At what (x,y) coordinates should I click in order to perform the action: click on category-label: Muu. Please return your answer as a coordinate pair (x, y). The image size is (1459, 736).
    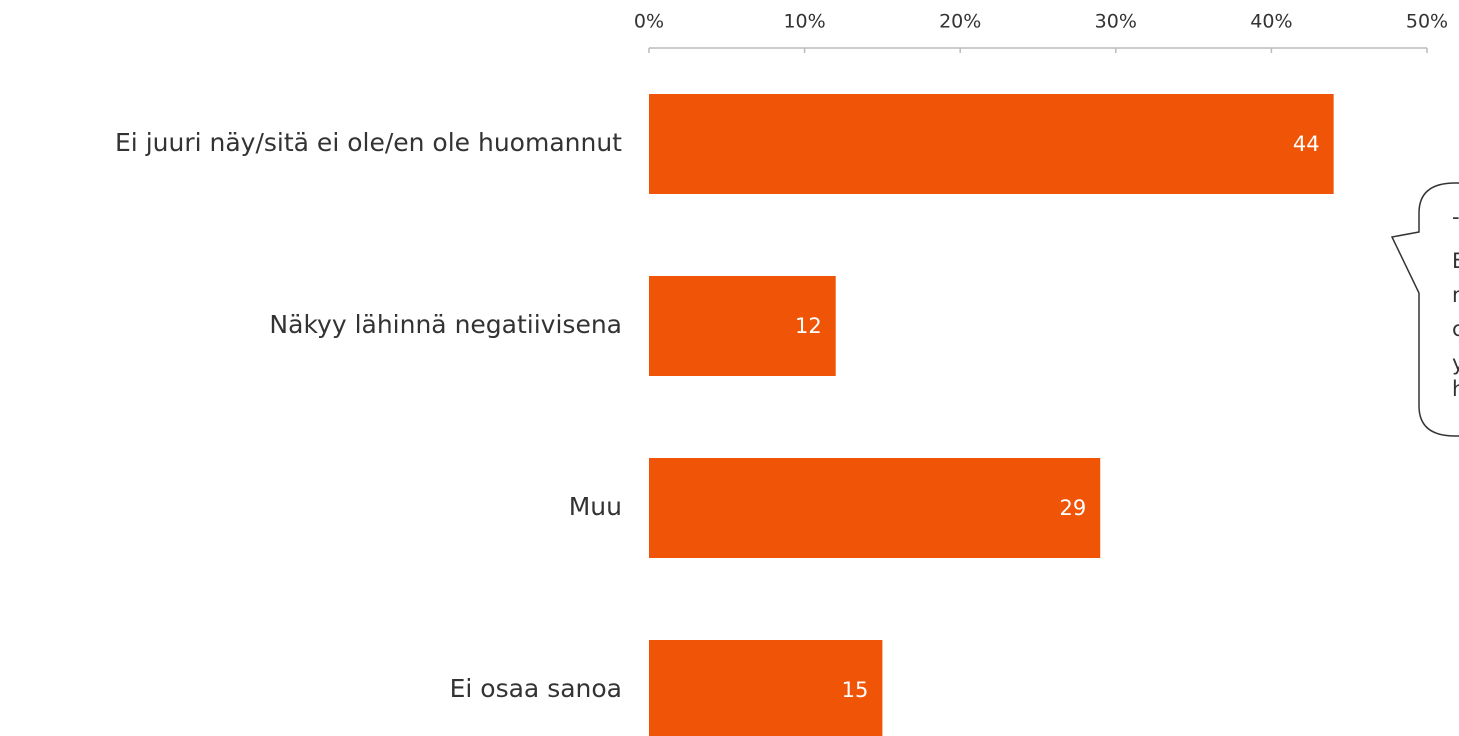
    Looking at the image, I should click on (595, 506).